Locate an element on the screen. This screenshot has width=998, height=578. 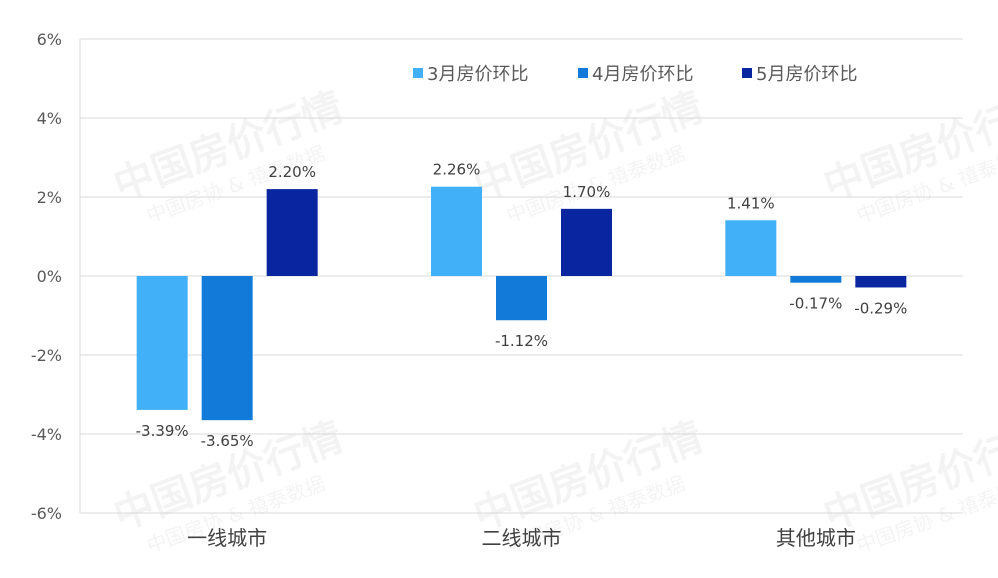
data-label: 2.20% is located at coordinates (292, 172).